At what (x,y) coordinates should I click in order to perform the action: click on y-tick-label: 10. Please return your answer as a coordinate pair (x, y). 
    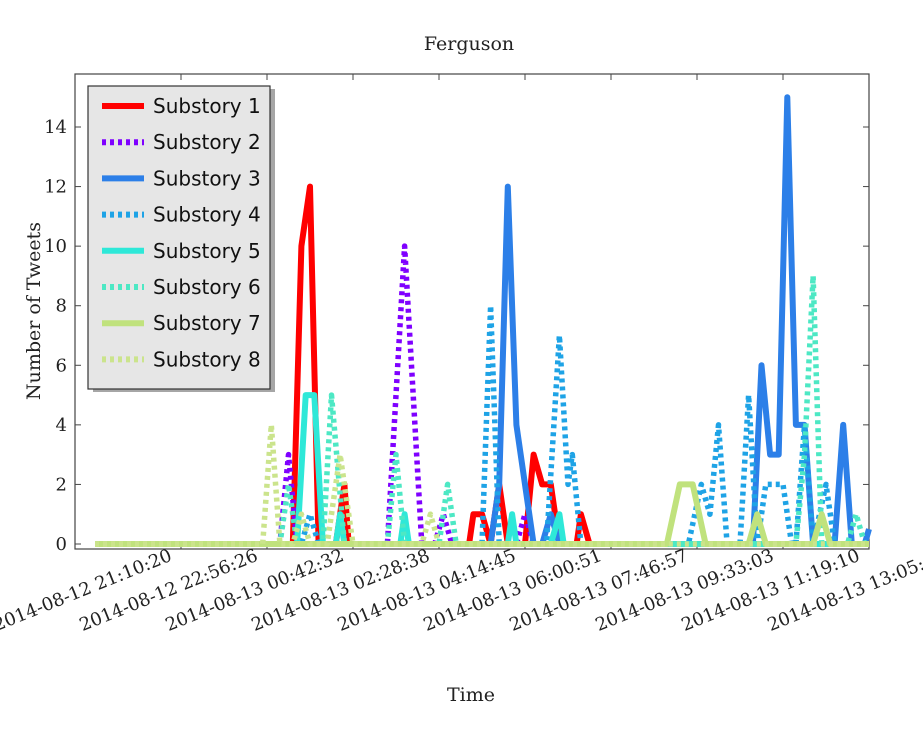
    Looking at the image, I should click on (55, 246).